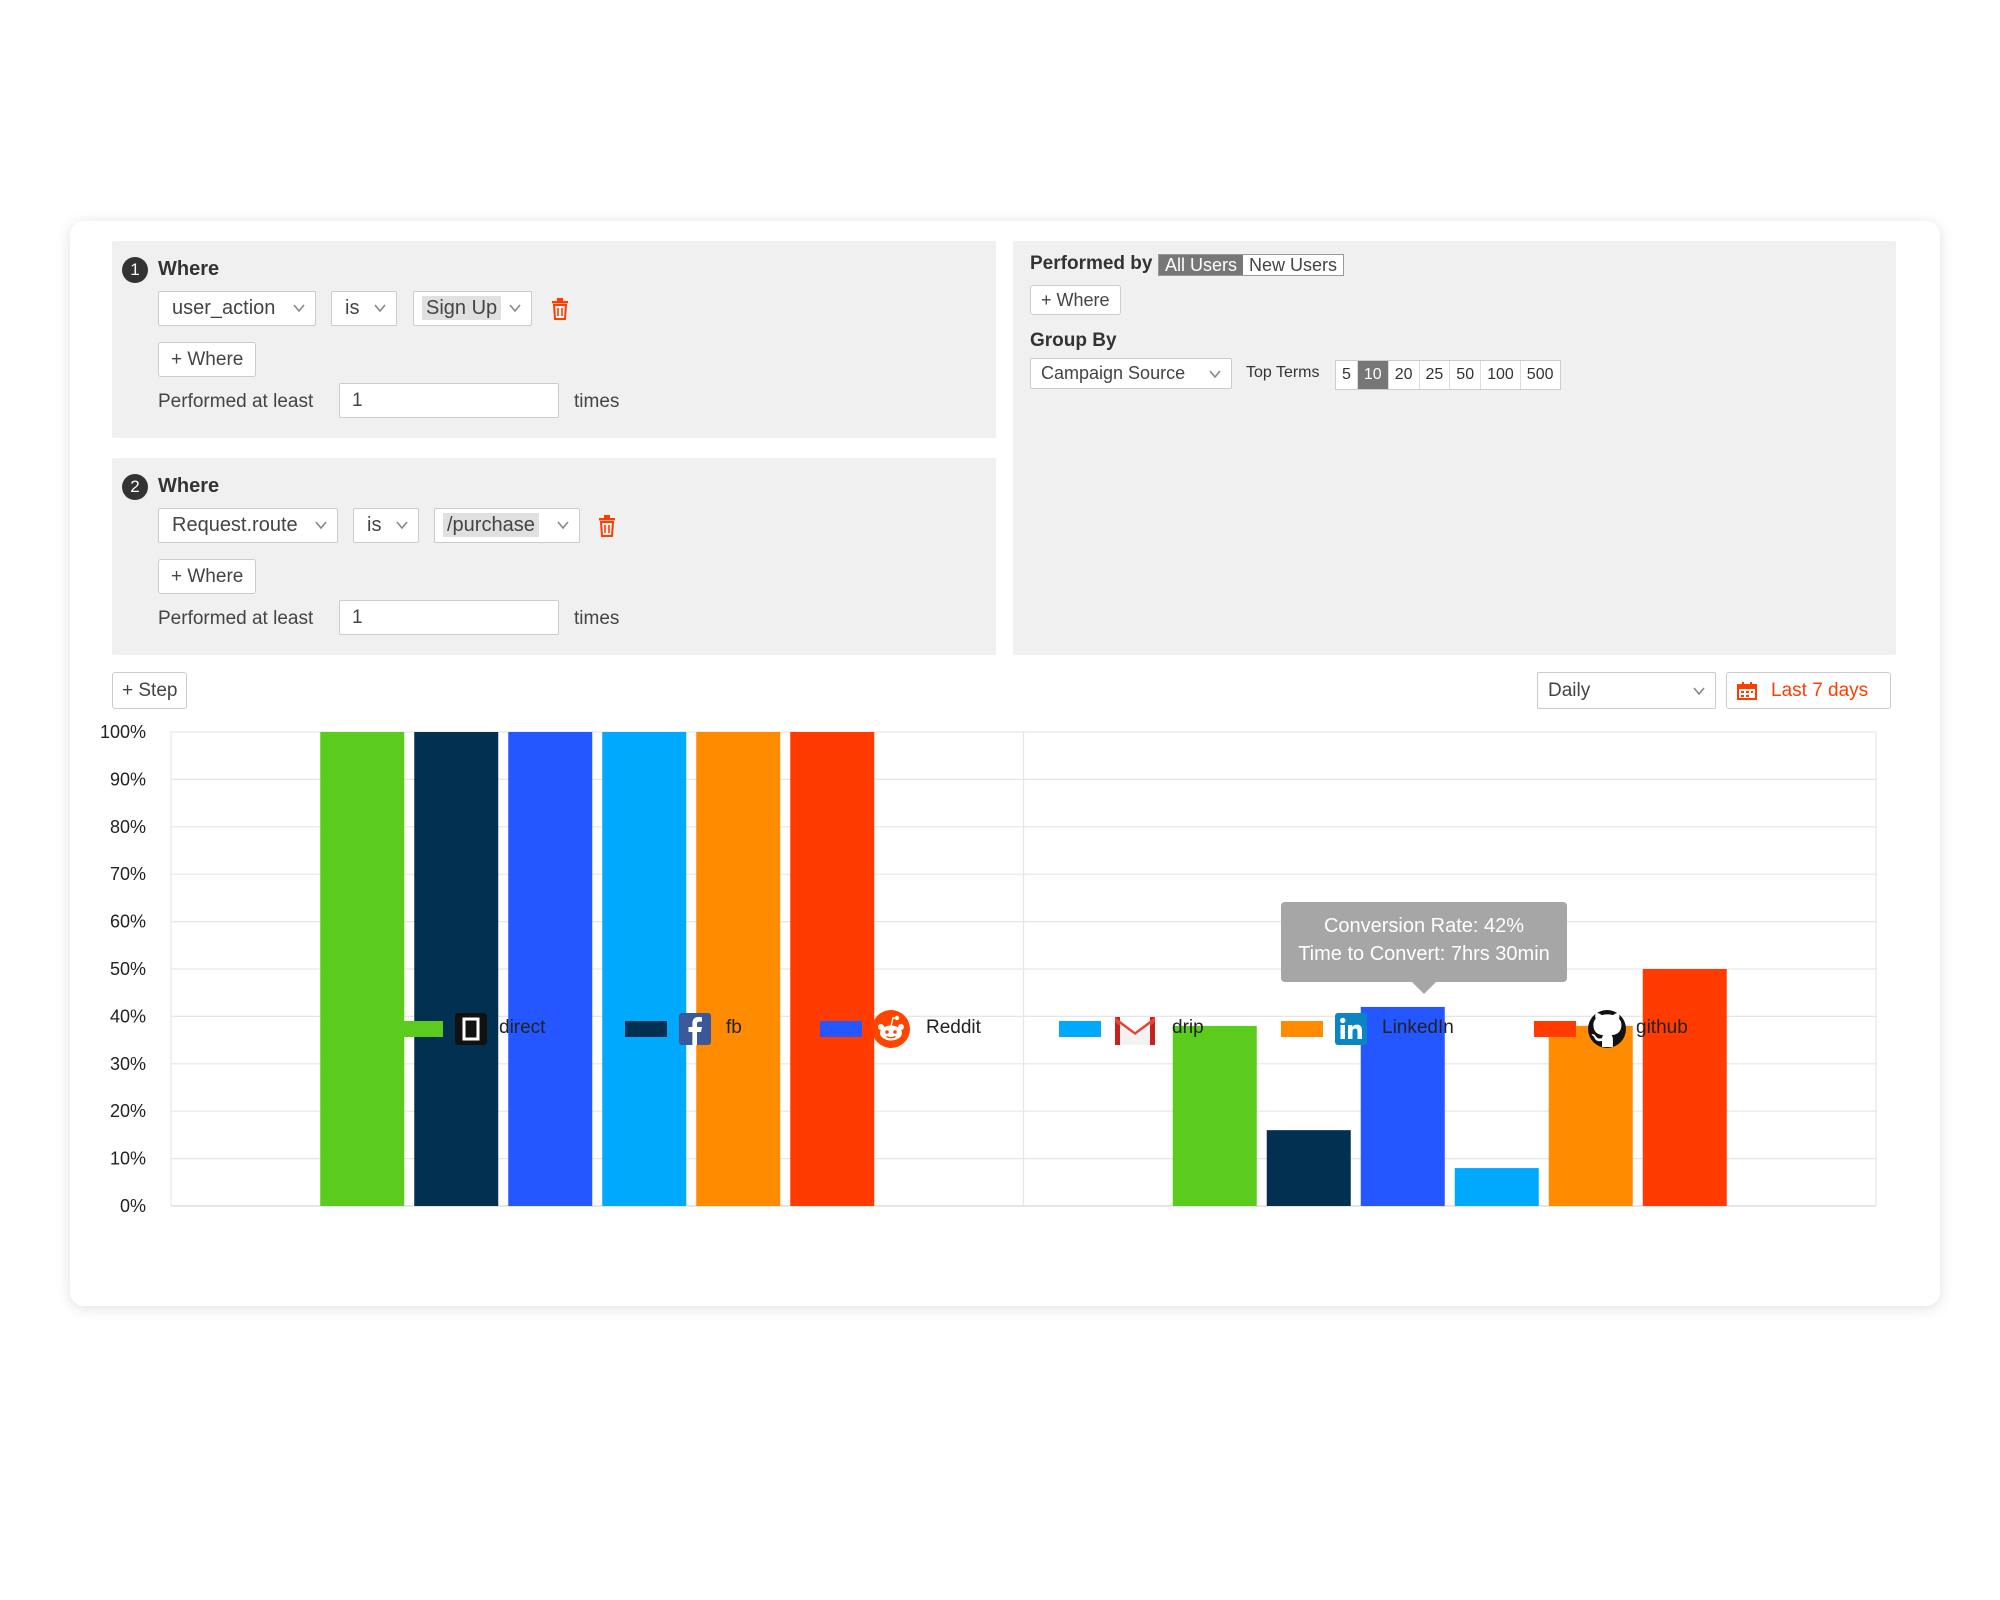 The width and height of the screenshot is (2000, 1600). Describe the element at coordinates (1346, 374) in the screenshot. I see `top-terms-option: 5` at that location.